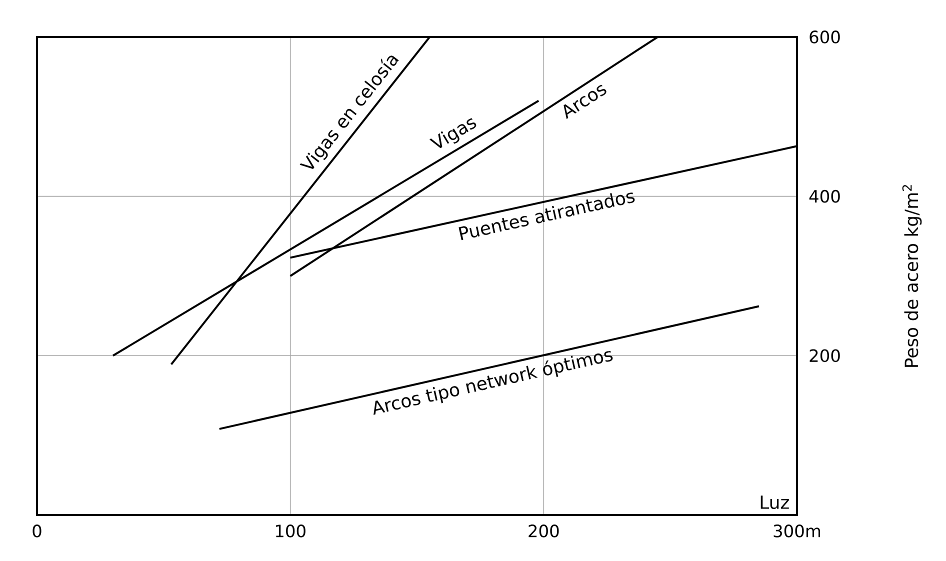 This screenshot has height=561, width=946. What do you see at coordinates (493, 383) in the screenshot?
I see `text: Arcos tipo network óptimos` at bounding box center [493, 383].